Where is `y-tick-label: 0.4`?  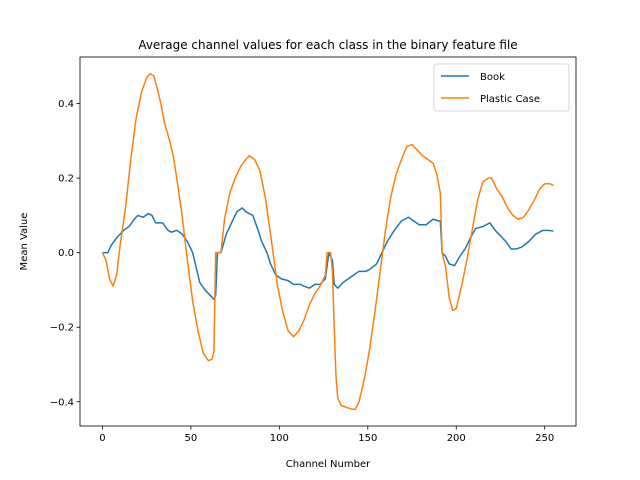
y-tick-label: 0.4 is located at coordinates (66, 104).